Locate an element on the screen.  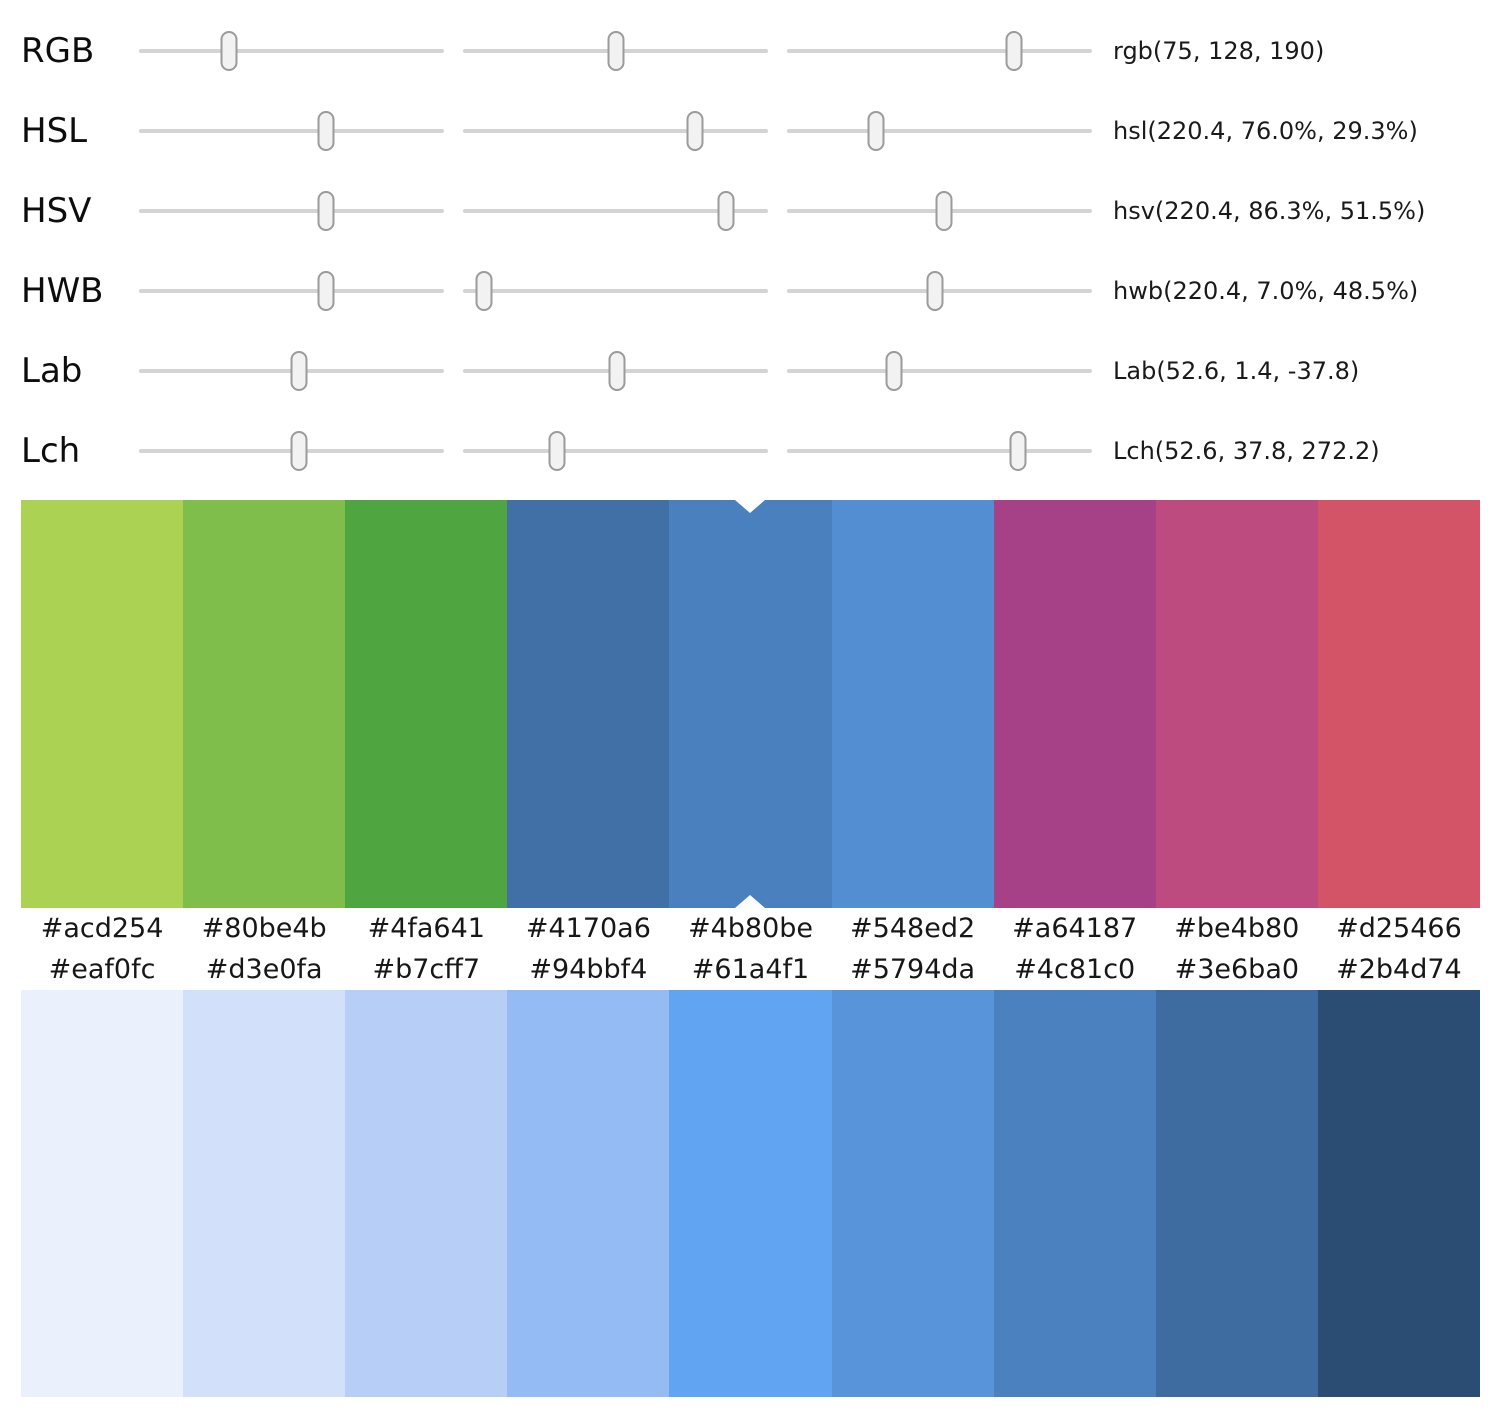
selected-notch-top-icon is located at coordinates (750, 506).